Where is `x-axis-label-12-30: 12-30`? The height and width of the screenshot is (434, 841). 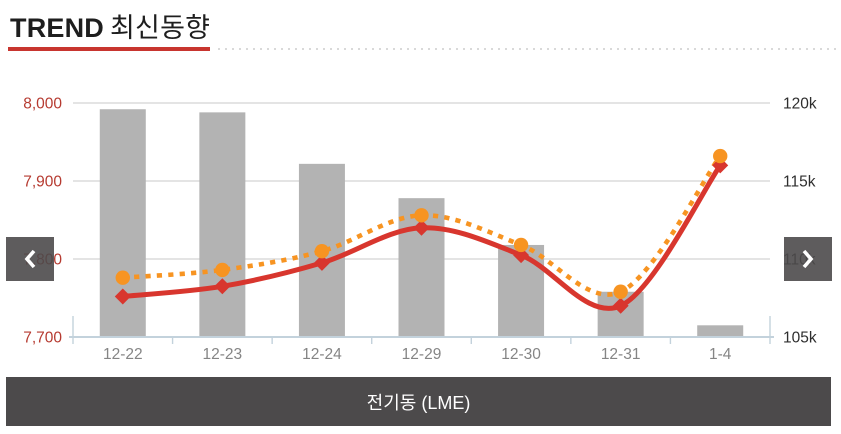
x-axis-label-12-30: 12-30 is located at coordinates (521, 354).